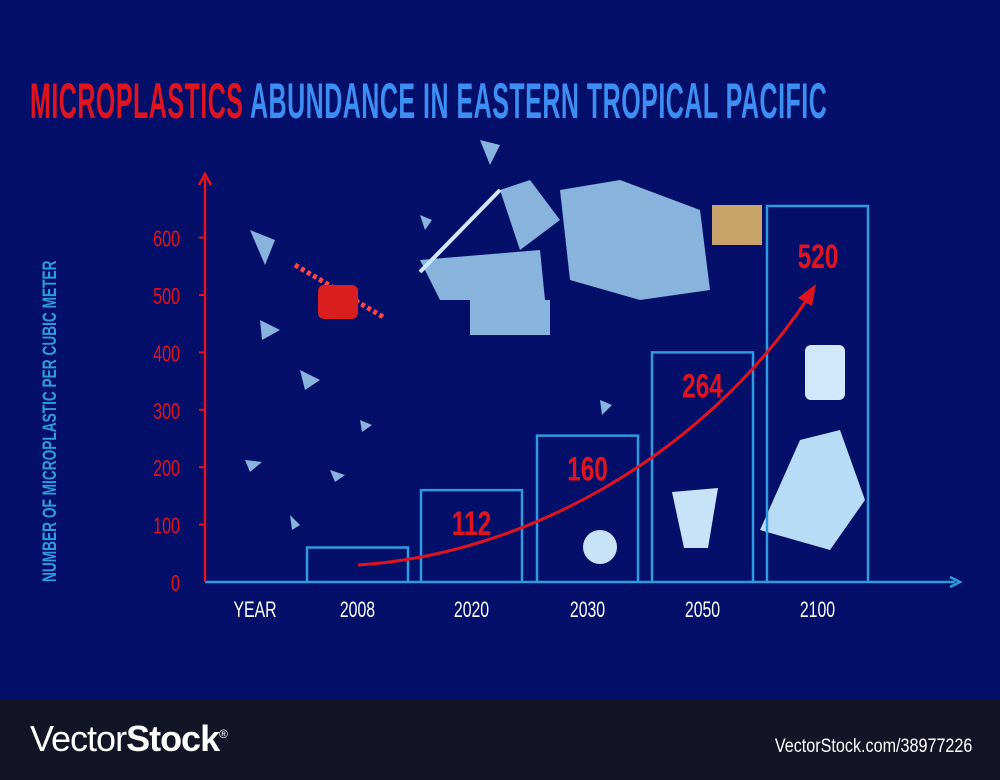  Describe the element at coordinates (129, 738) in the screenshot. I see `vectorstock-logo: VectorStock®` at that location.